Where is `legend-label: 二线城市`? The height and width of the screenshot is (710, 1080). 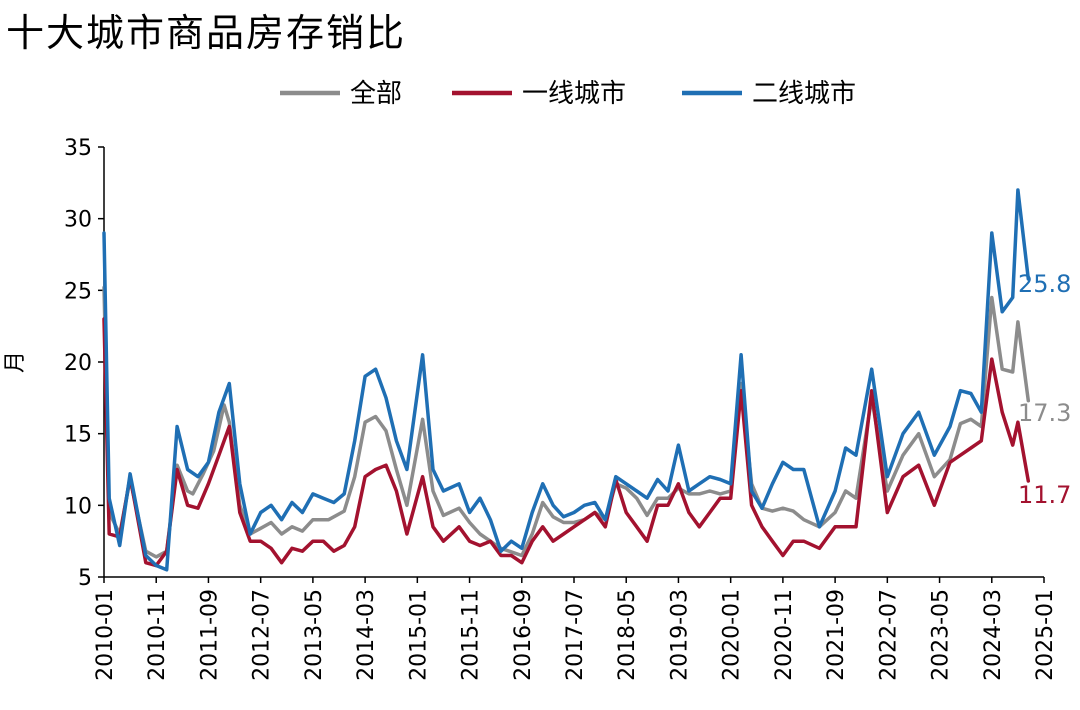 legend-label: 二线城市 is located at coordinates (804, 94).